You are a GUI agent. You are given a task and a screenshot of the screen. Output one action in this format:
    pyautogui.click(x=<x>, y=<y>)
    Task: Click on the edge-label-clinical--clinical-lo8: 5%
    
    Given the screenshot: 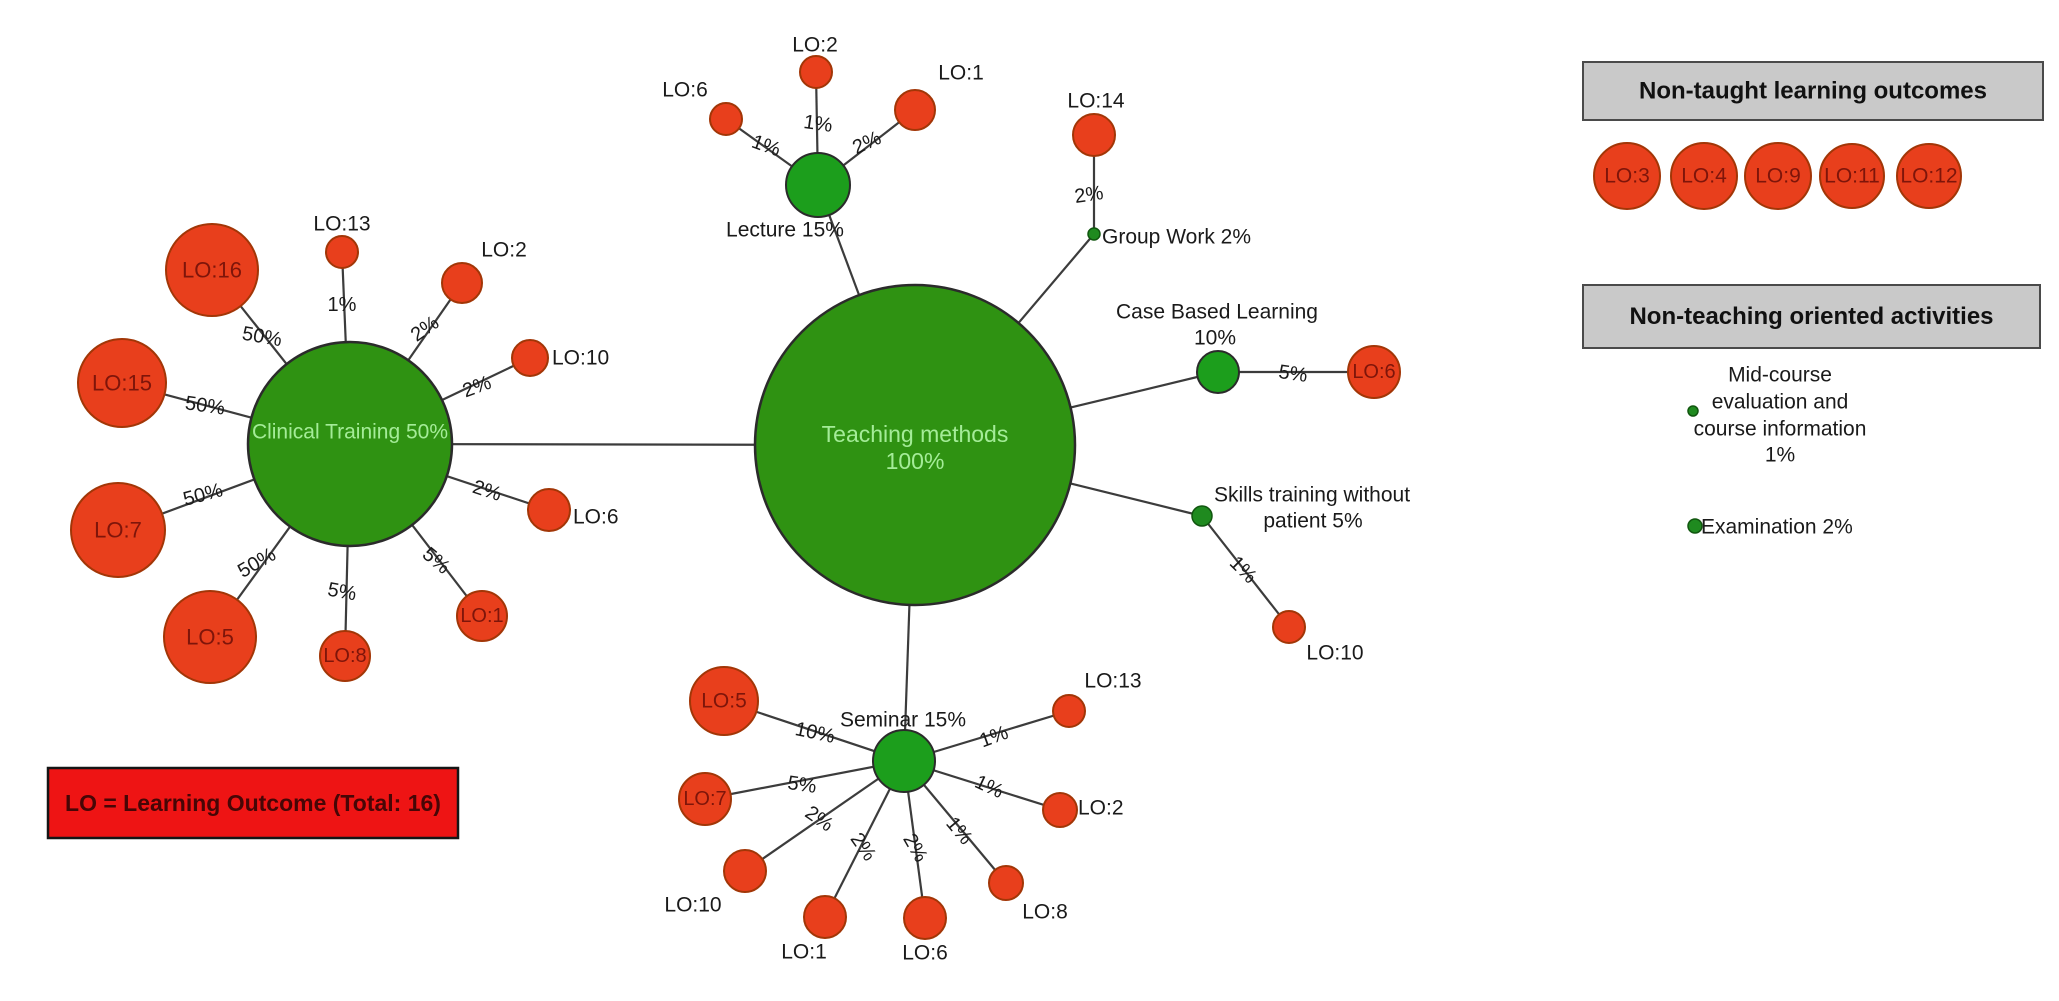 What is the action you would take?
    pyautogui.click(x=342, y=592)
    